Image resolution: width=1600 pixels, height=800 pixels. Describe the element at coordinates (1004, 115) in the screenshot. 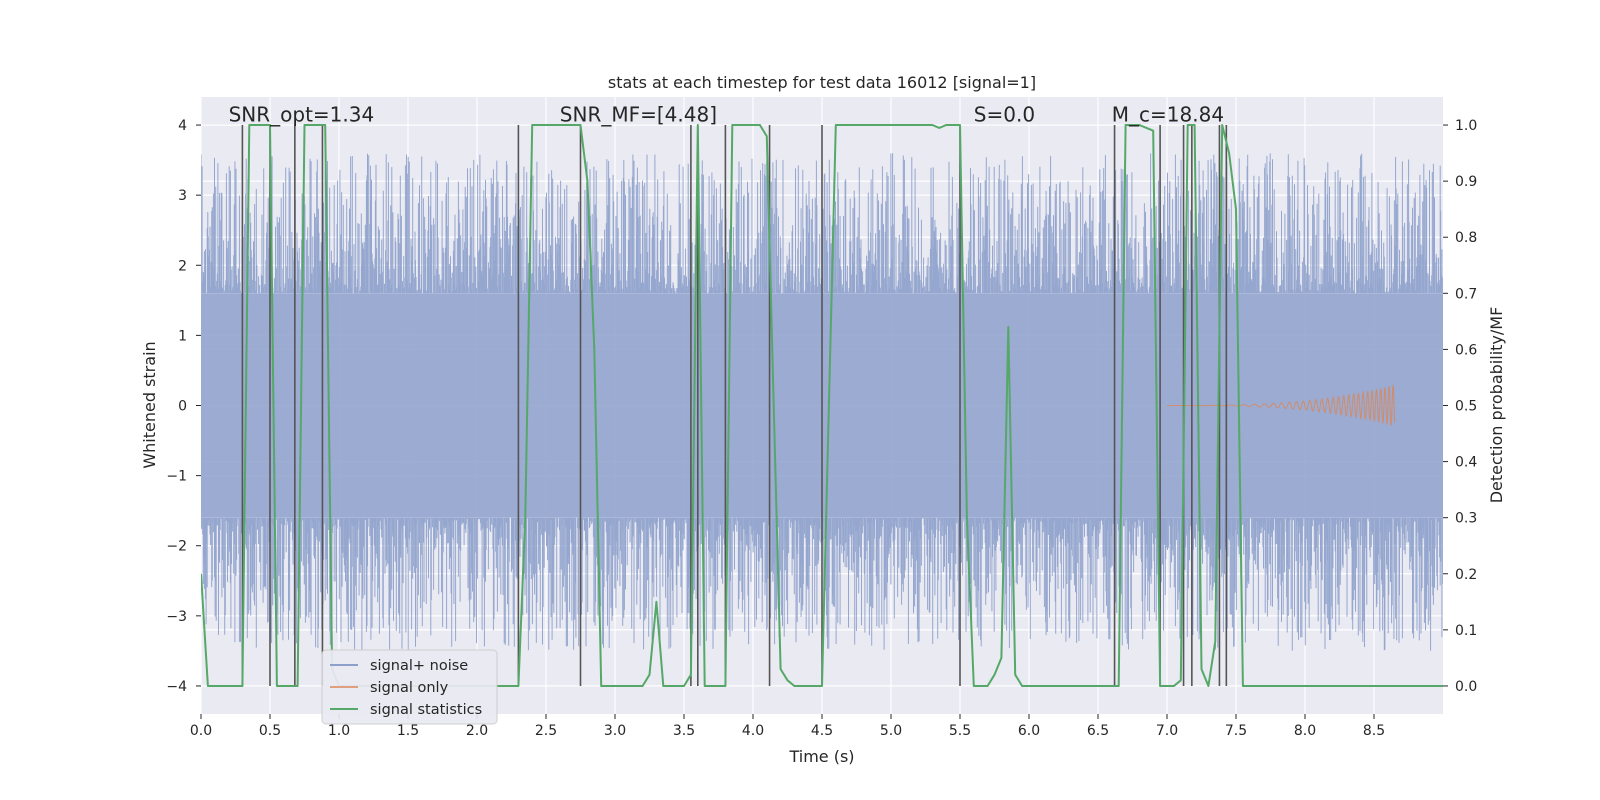

I see `annotation-text-3: S=0.0` at that location.